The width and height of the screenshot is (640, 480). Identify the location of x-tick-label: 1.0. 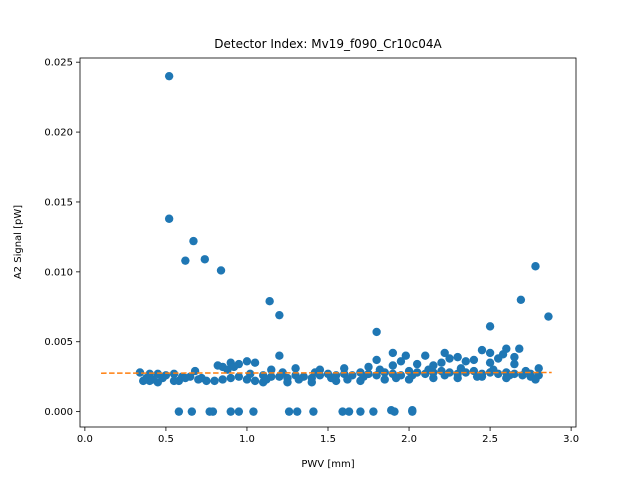
(247, 439).